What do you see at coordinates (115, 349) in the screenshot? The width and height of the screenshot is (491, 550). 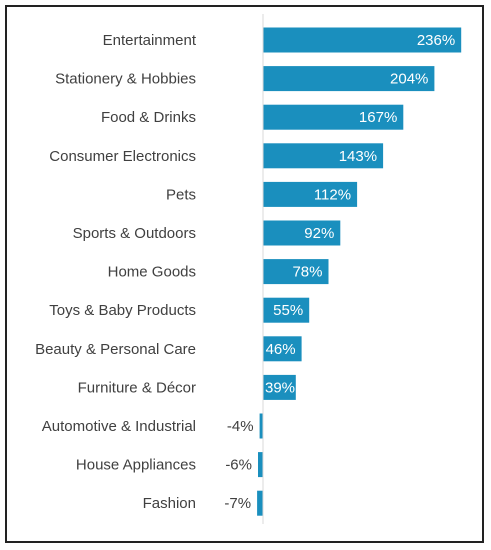 I see `category-label-beauty-and-personal-care: Beauty & Personal Care` at bounding box center [115, 349].